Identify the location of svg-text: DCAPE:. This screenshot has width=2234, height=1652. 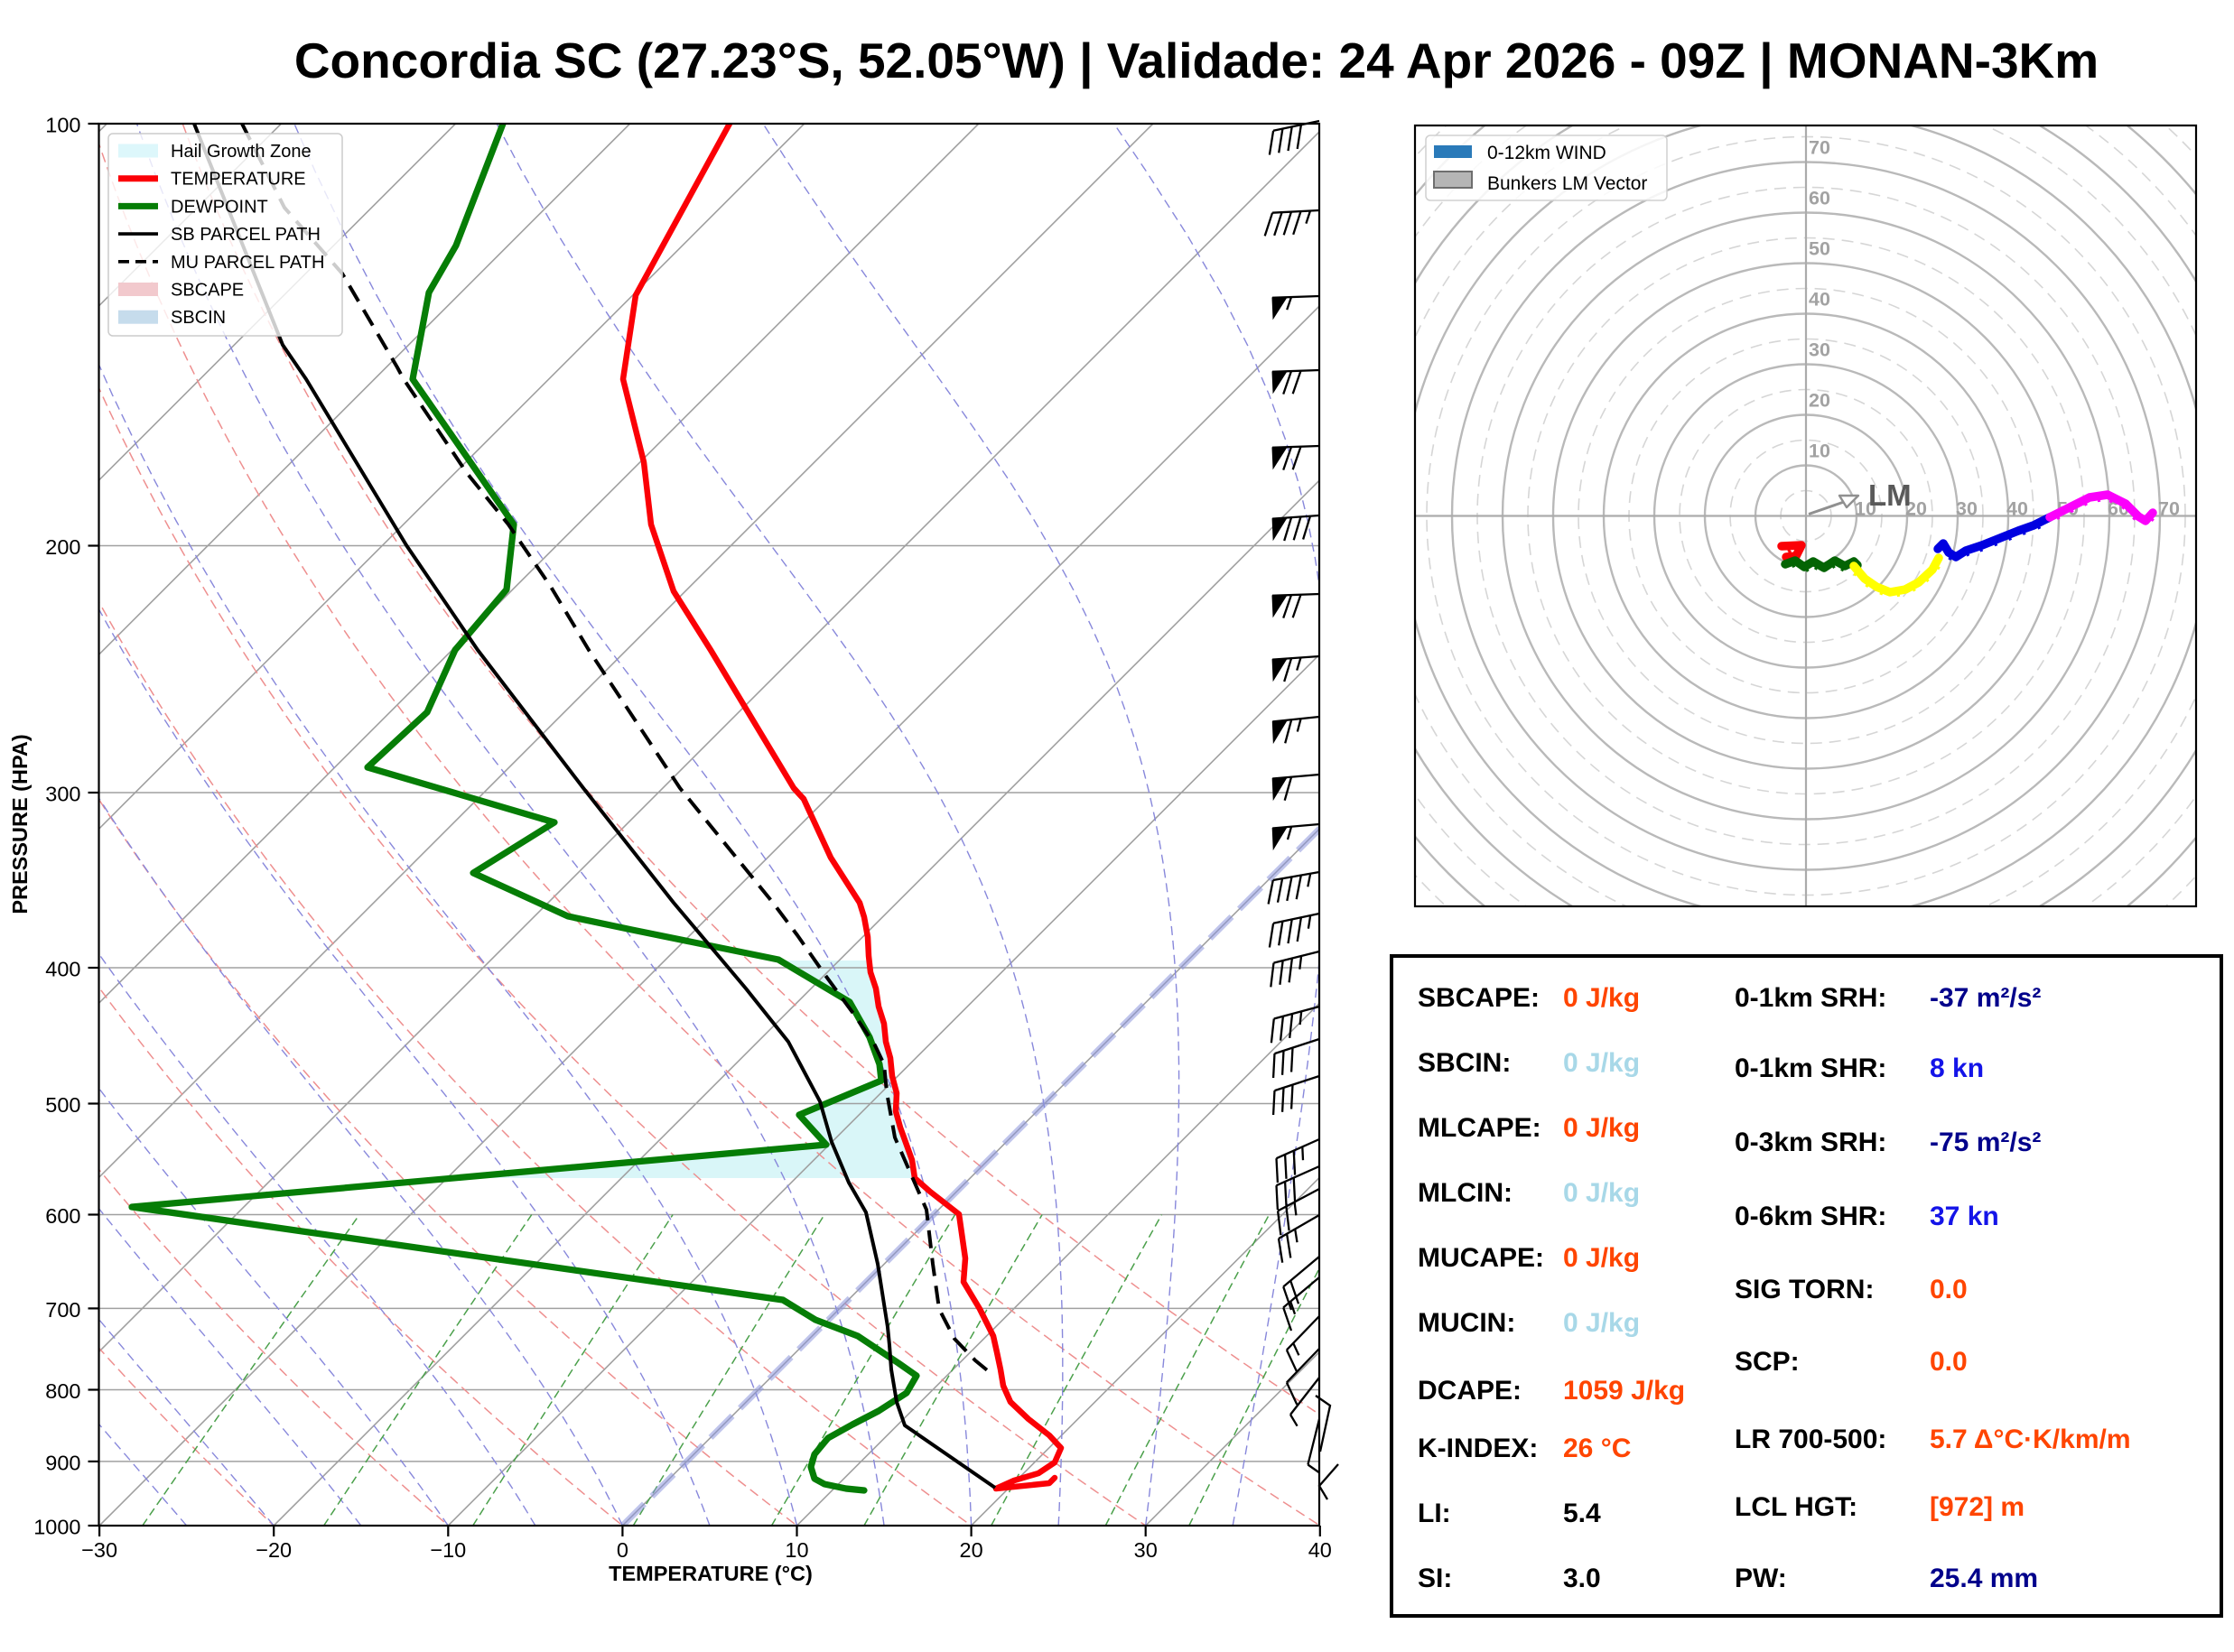
(1470, 1391).